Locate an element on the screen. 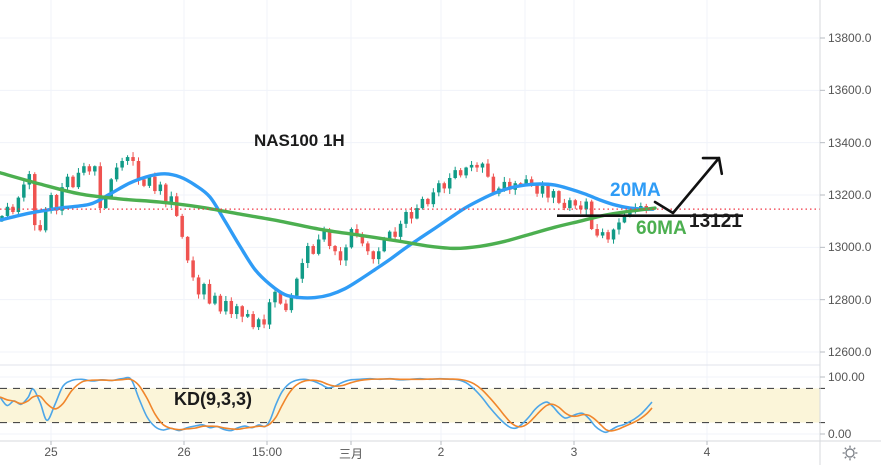 This screenshot has width=881, height=465. price-axis-label: 13200.0 is located at coordinates (850, 195).